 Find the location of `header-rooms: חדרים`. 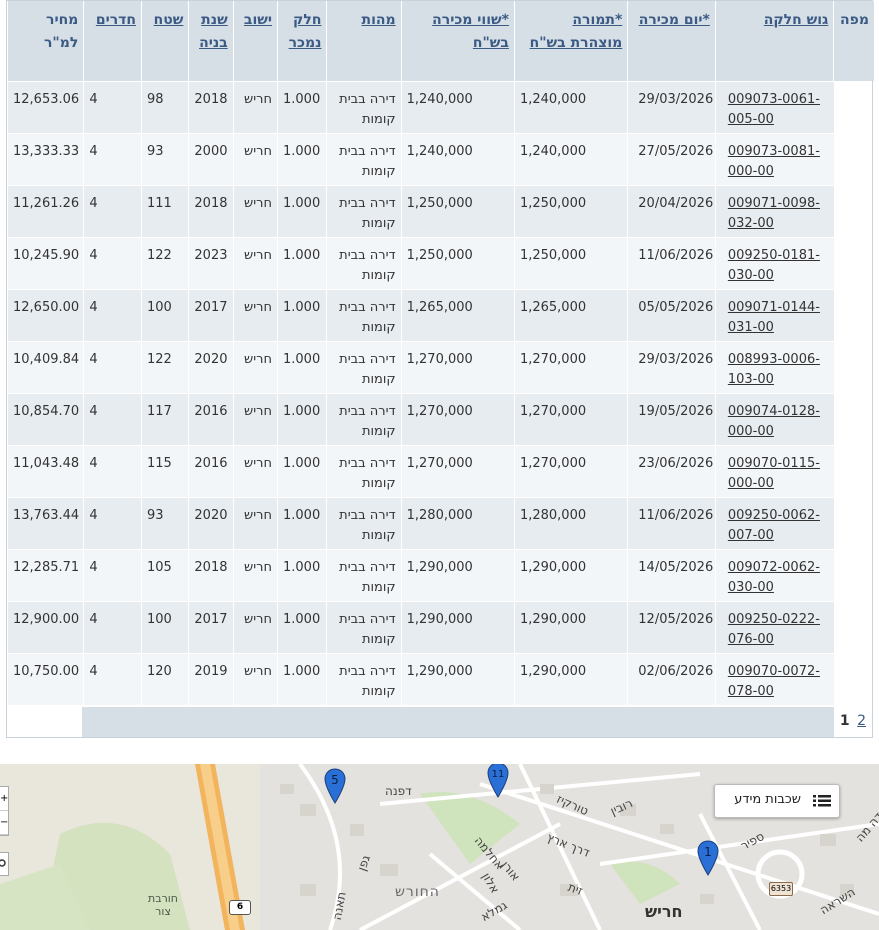

header-rooms: חדרים is located at coordinates (112, 41).